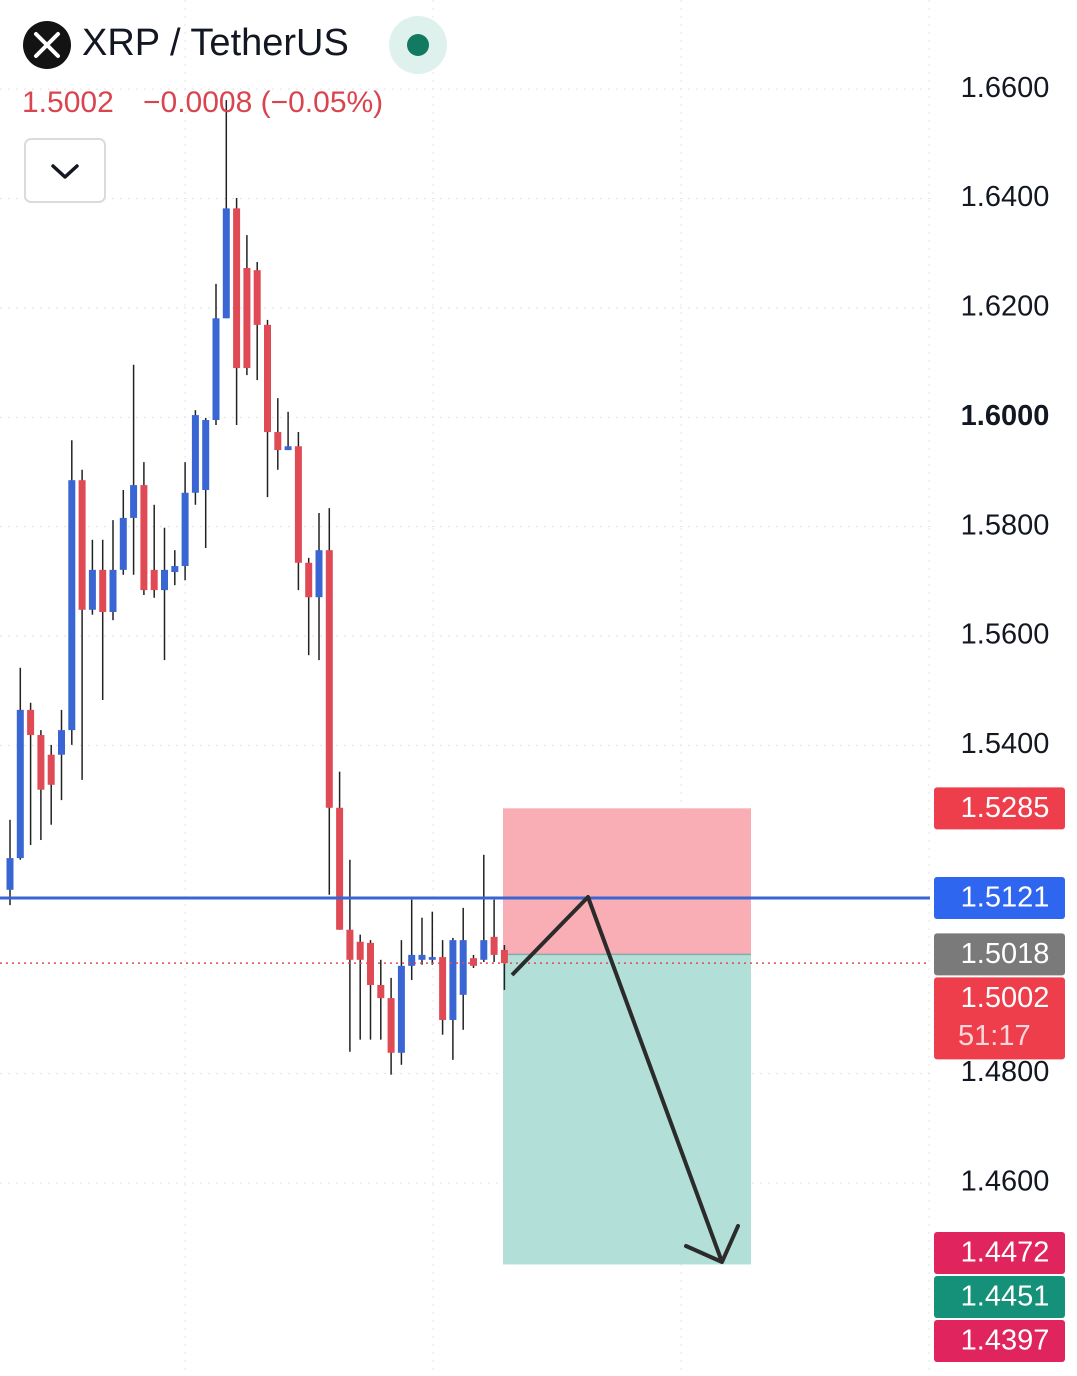 This screenshot has width=1077, height=1376. I want to click on drawn-arrow, so click(617, 1079).